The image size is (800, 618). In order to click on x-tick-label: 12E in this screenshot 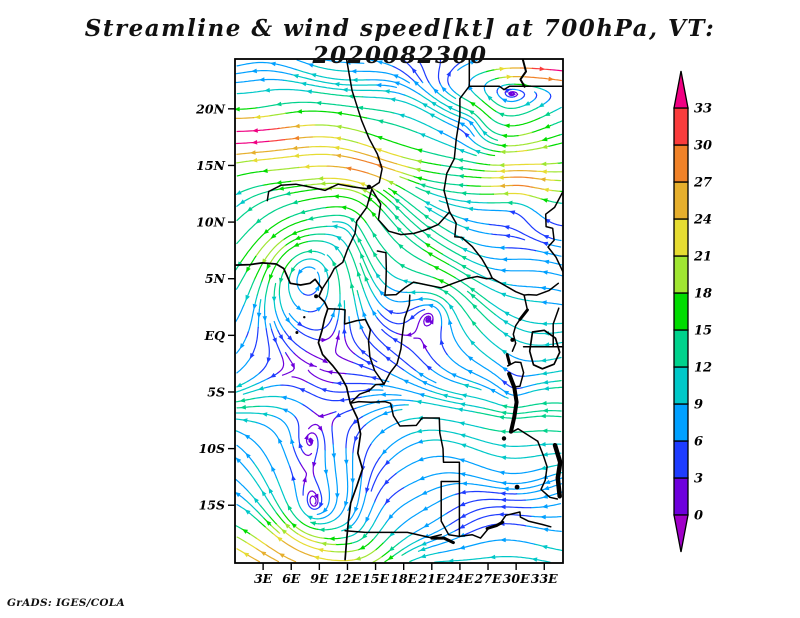, I will do `click(347, 578)`.